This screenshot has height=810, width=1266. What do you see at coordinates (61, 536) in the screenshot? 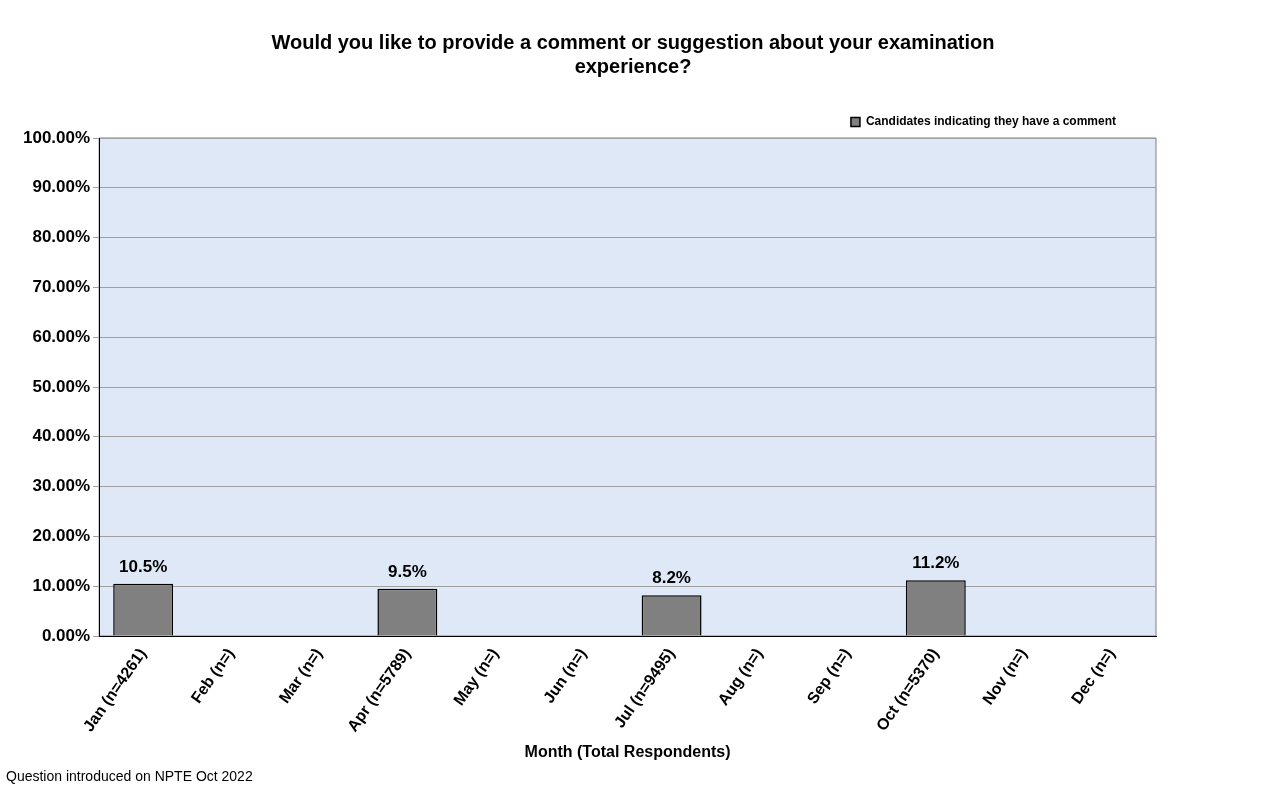
I see `y-tick-label: 20.00%` at bounding box center [61, 536].